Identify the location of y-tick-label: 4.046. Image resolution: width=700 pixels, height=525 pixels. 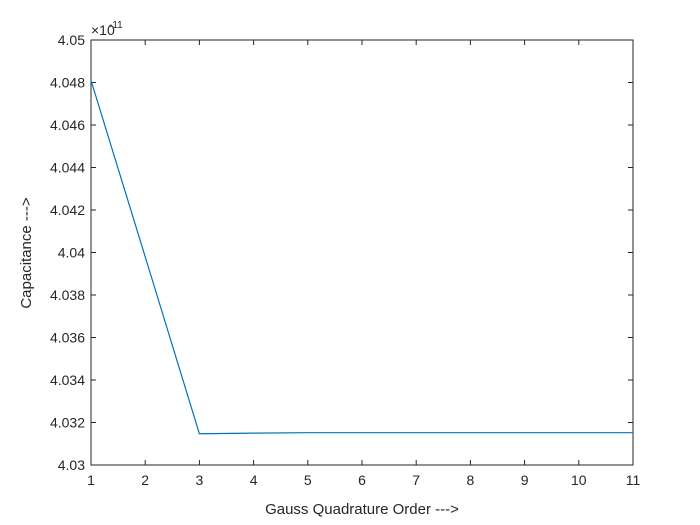
(67, 125).